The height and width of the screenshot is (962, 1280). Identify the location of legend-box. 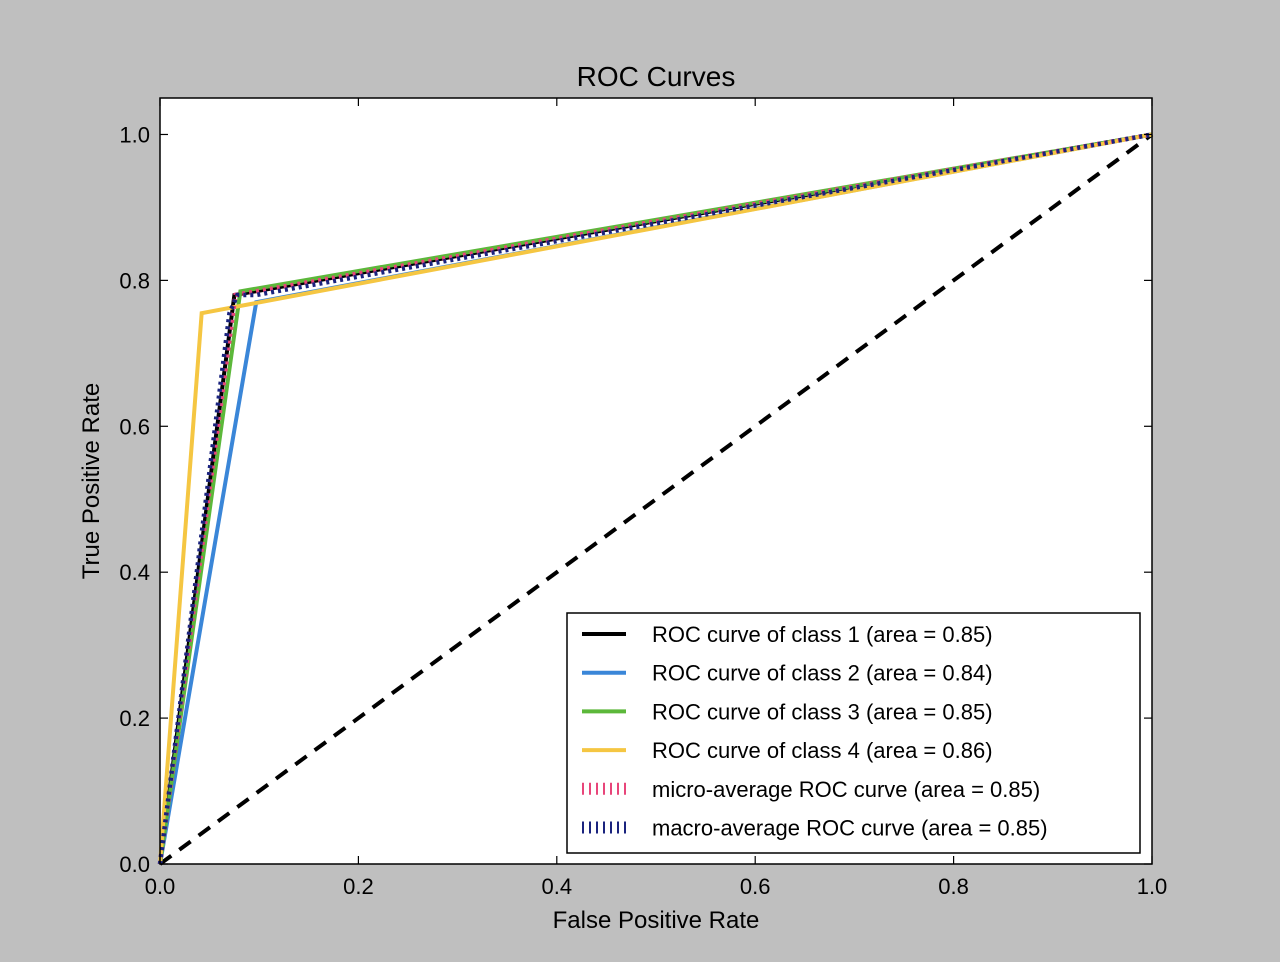
(853, 733).